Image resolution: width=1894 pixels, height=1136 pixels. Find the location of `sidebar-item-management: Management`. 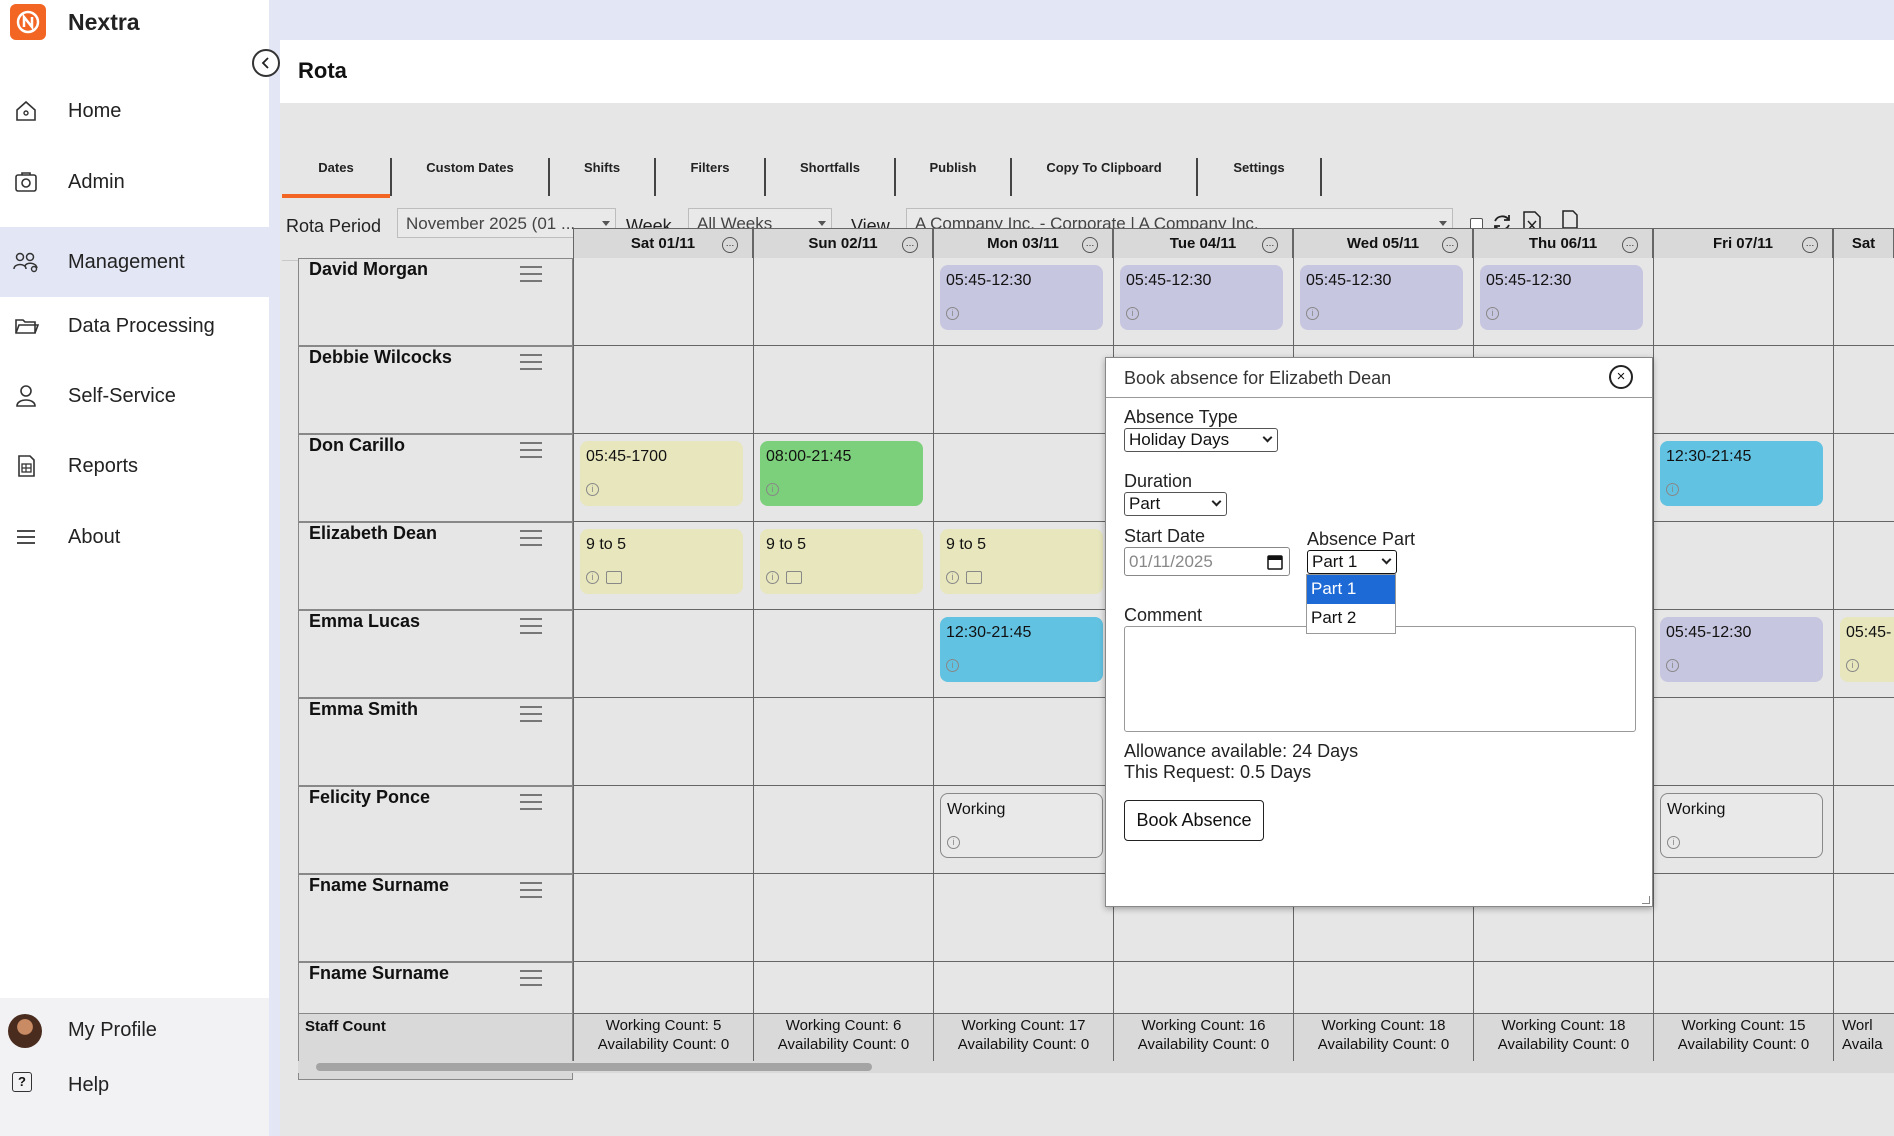

sidebar-item-management: Management is located at coordinates (134, 262).